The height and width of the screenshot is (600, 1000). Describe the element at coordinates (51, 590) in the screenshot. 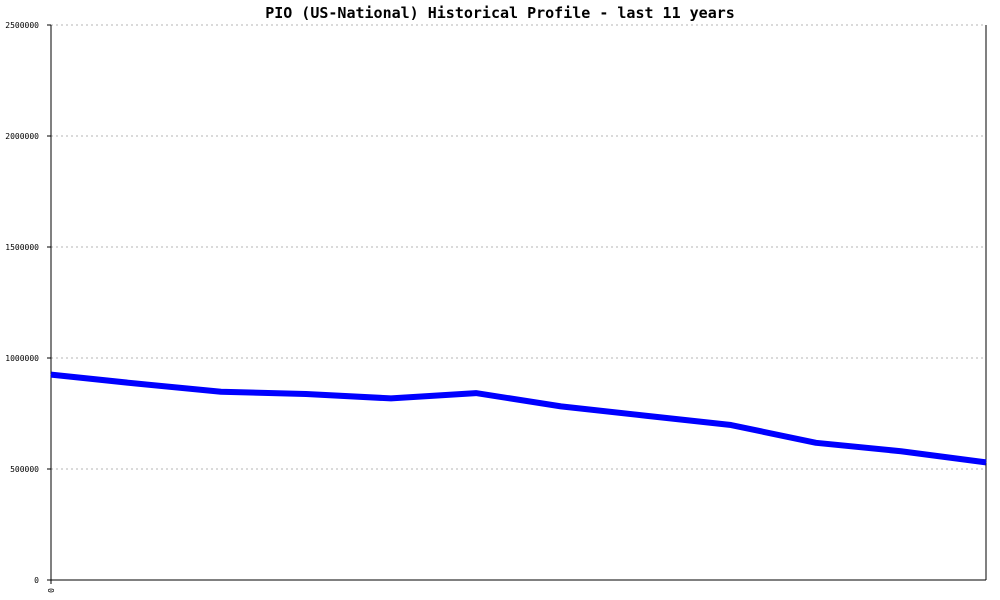

I see `x-tick-label-0: 0` at that location.